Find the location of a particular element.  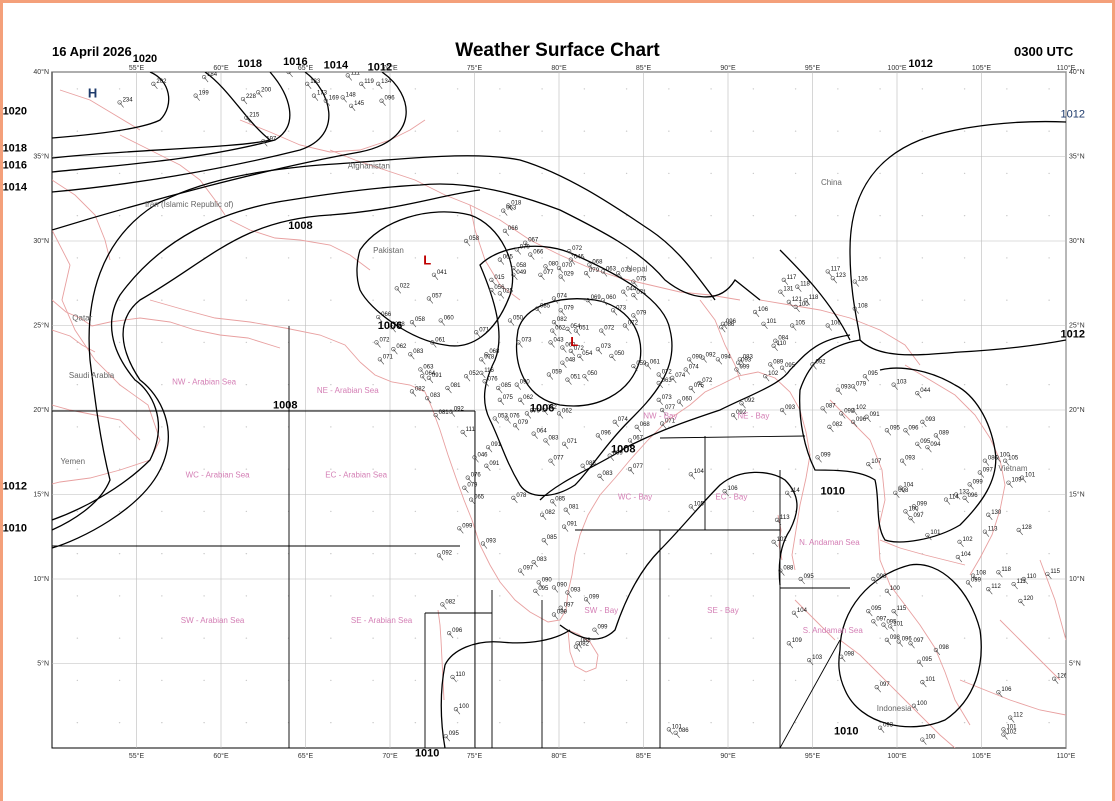

station-plot: 126 is located at coordinates (860, 282).